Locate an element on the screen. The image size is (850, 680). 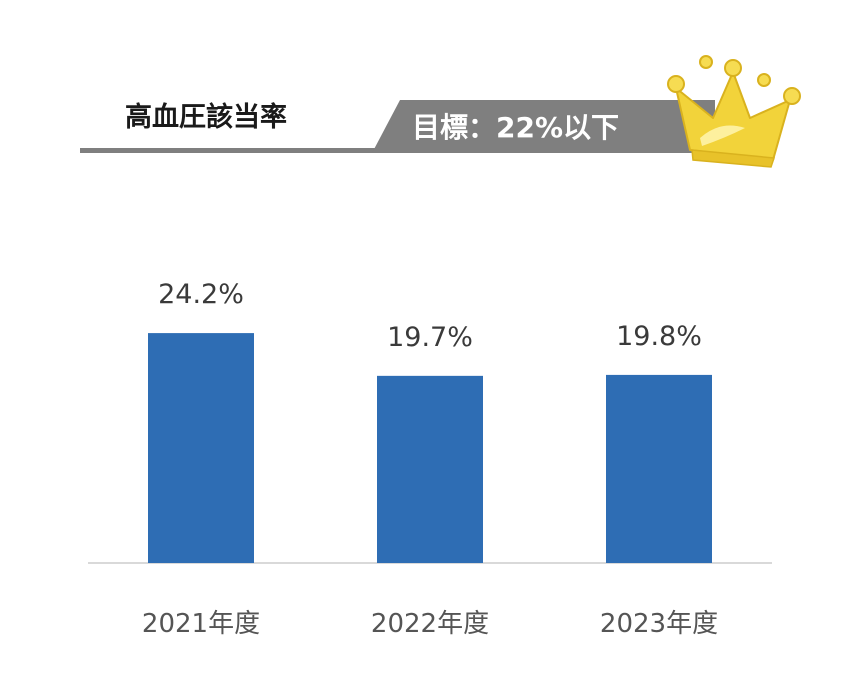
target-banner is located at coordinates (543, 126).